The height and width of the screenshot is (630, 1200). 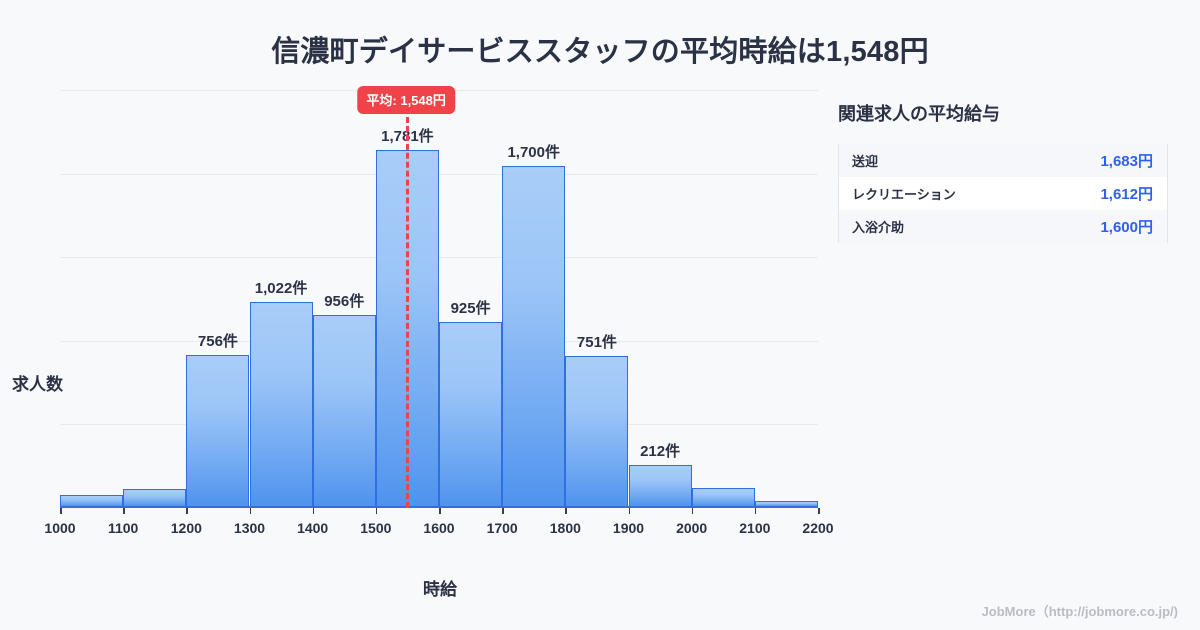 What do you see at coordinates (186, 528) in the screenshot?
I see `x-tick-label: 1200` at bounding box center [186, 528].